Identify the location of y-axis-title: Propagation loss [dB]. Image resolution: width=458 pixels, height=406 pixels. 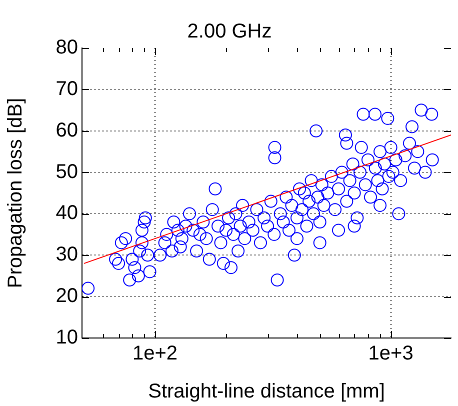
(15, 193).